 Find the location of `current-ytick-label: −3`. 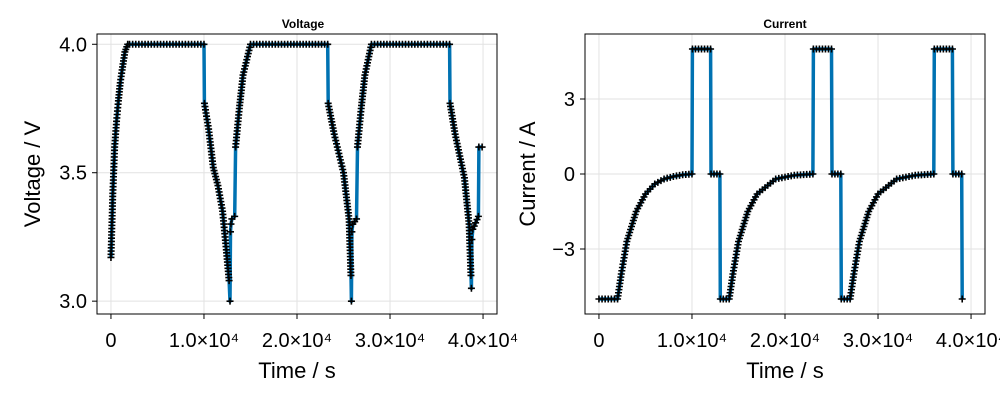

current-ytick-label: −3 is located at coordinates (563, 250).